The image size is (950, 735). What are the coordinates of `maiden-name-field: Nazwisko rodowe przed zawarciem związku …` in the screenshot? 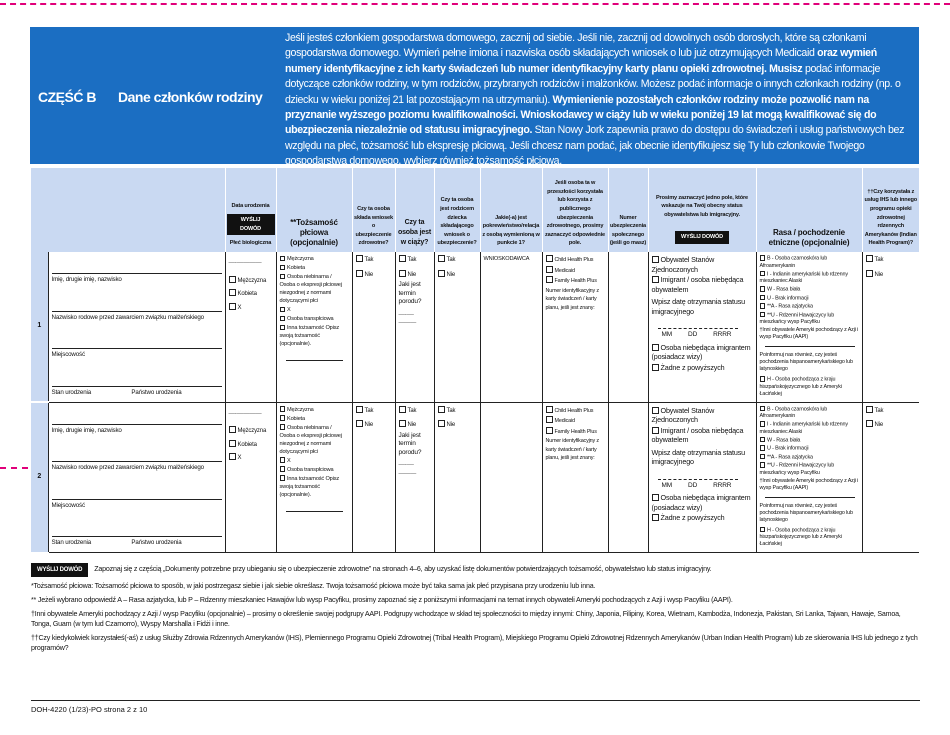 It's located at (136, 316).